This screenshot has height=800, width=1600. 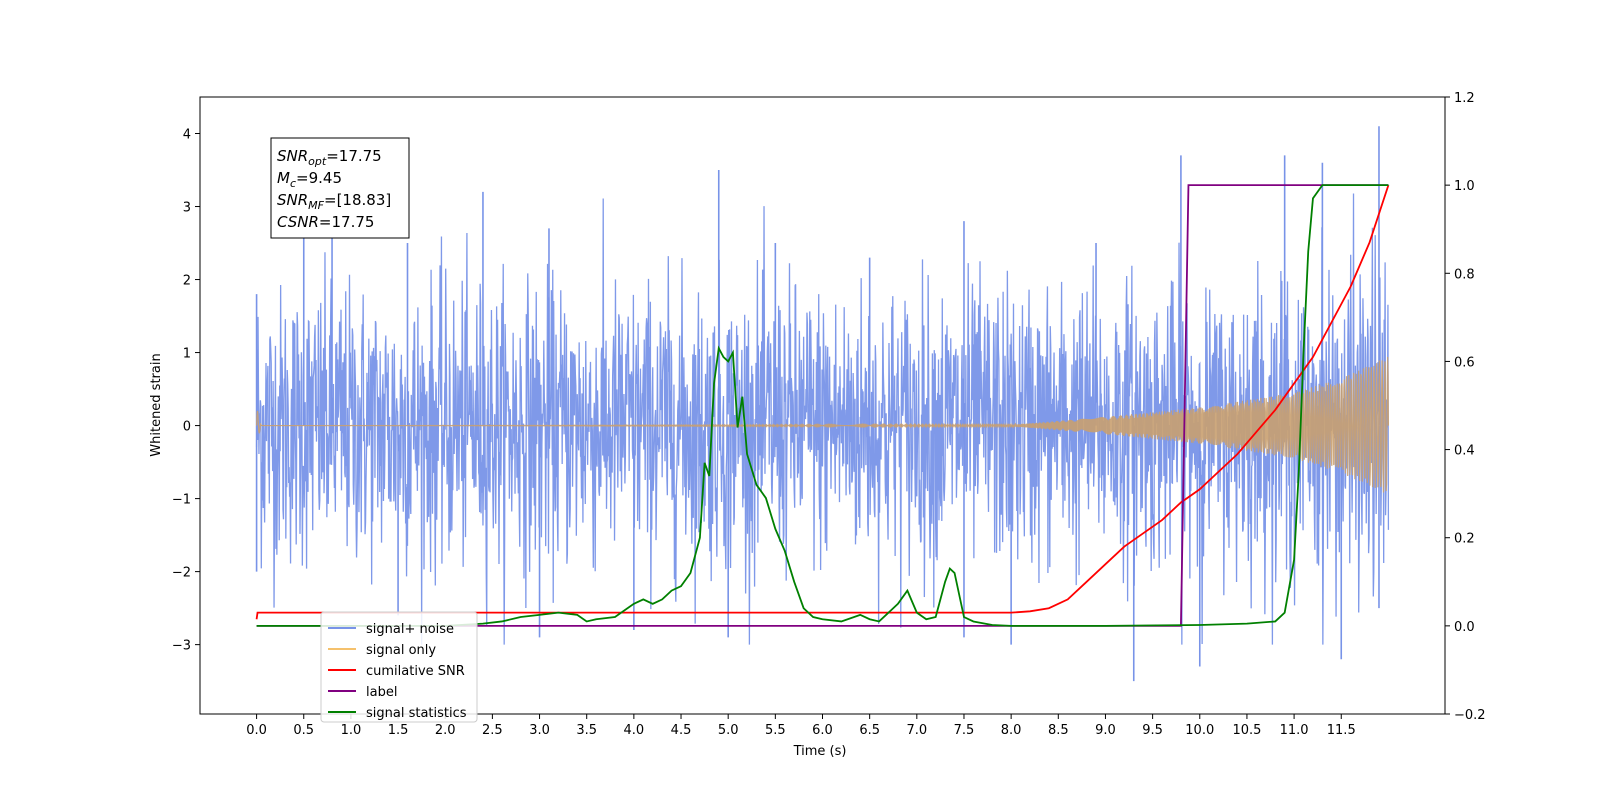 What do you see at coordinates (1465, 407) in the screenshot?
I see `y-axis-right: −0.2 0.0 0.2 0.4 0.6 0.8 1.0 1.2` at bounding box center [1465, 407].